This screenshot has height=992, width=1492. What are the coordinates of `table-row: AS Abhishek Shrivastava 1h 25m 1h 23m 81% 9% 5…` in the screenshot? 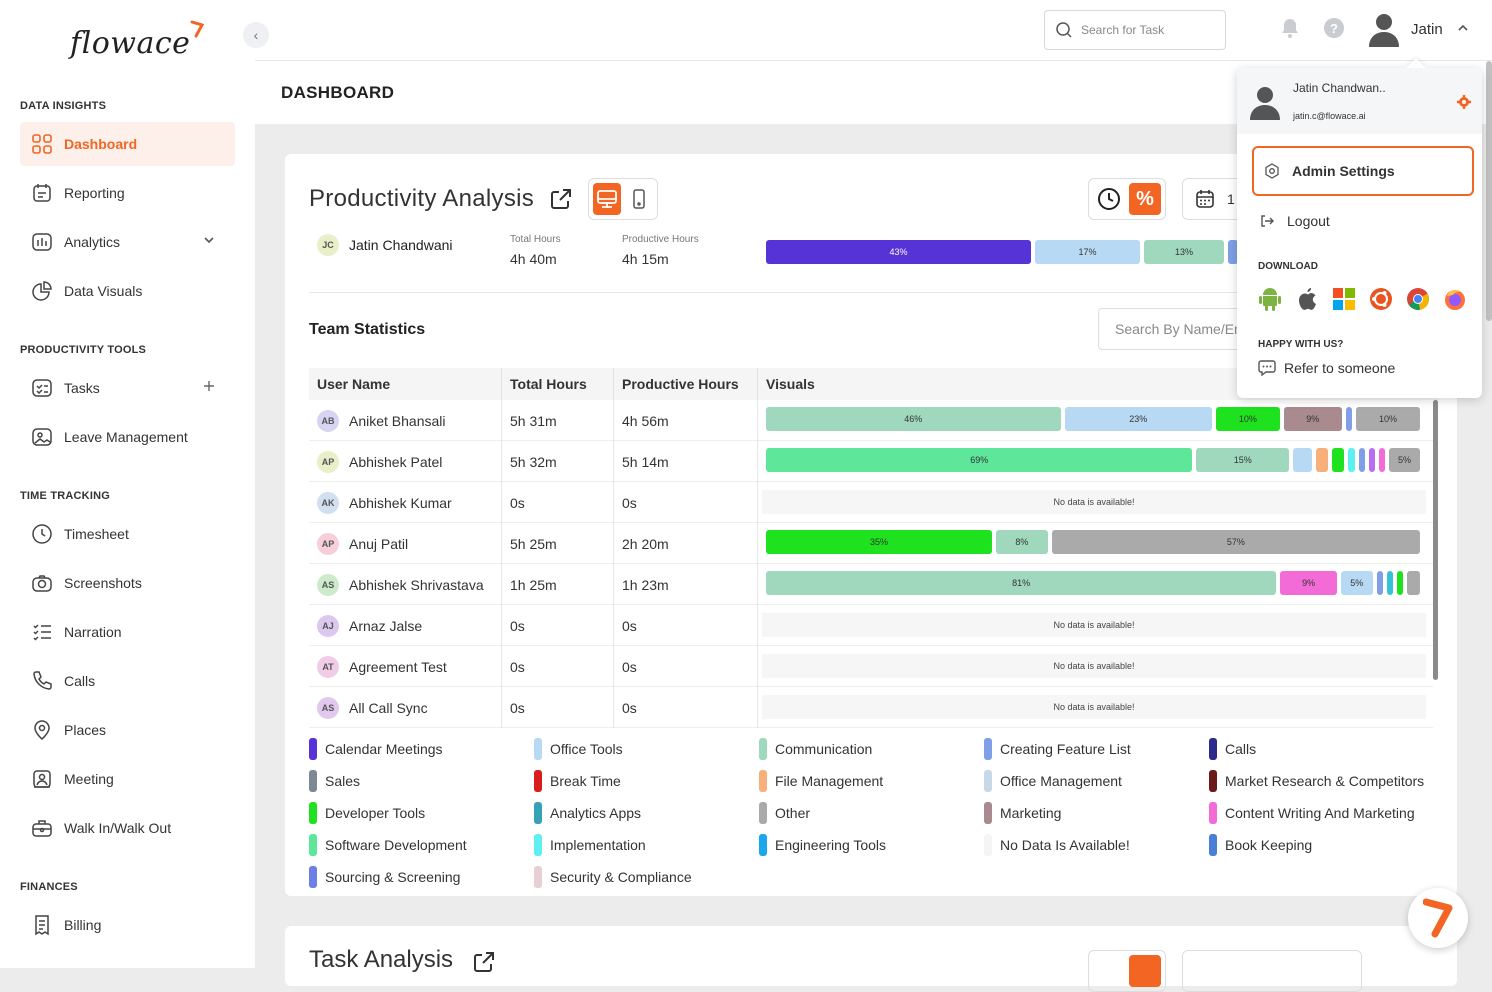 It's located at (871, 584).